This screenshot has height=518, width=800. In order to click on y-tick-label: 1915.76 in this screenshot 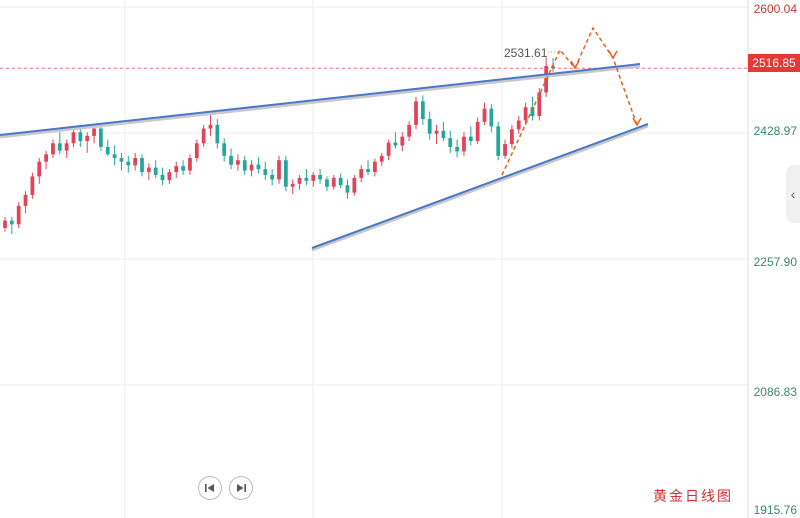, I will do `click(775, 510)`.